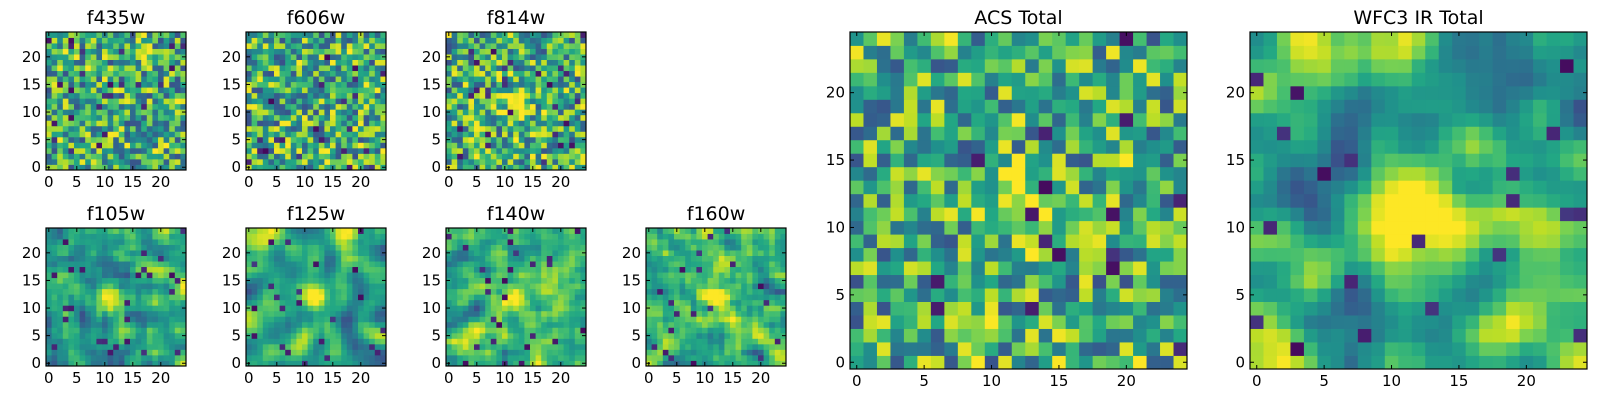  What do you see at coordinates (477, 378) in the screenshot?
I see `x-tick-label: 5` at bounding box center [477, 378].